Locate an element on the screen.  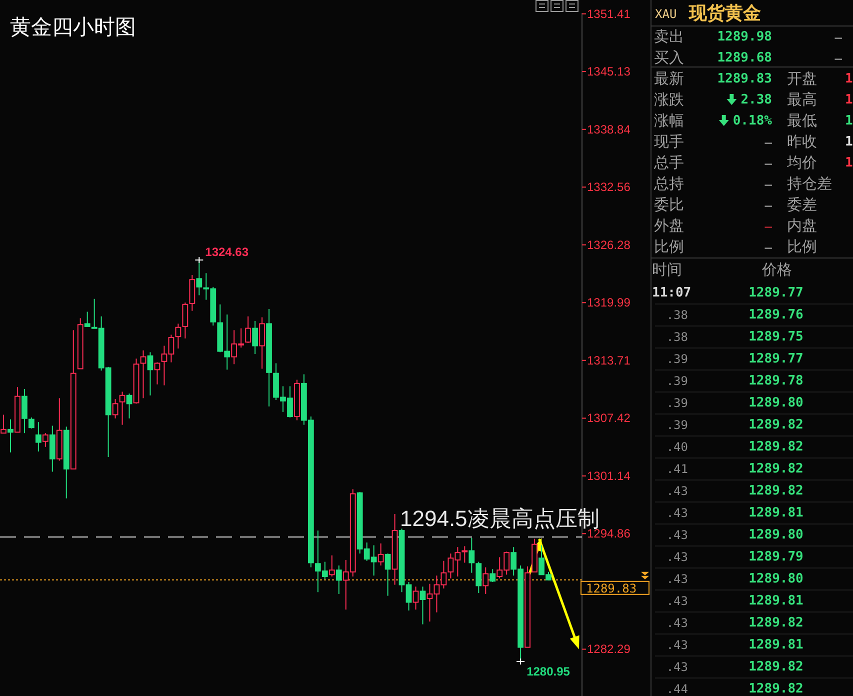
y-tick-label: 1307.42 is located at coordinates (609, 418).